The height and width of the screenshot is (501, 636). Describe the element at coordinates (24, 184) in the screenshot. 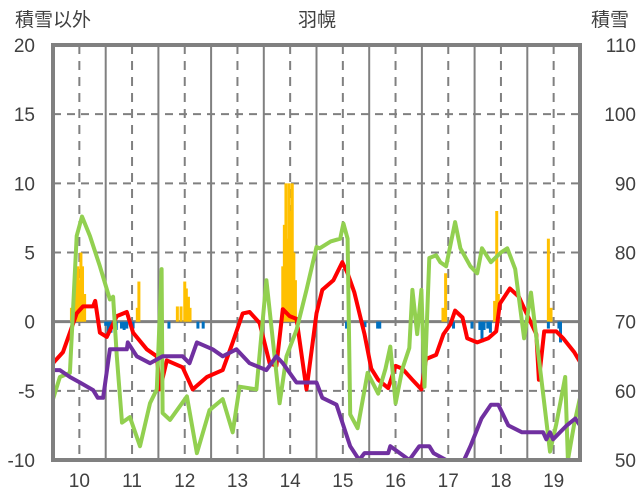

I see `y-tick-left: 10` at that location.